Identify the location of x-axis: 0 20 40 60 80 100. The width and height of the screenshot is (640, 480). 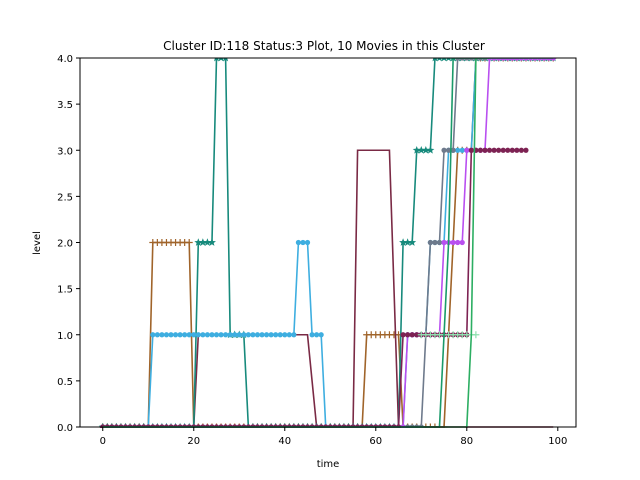
(333, 437).